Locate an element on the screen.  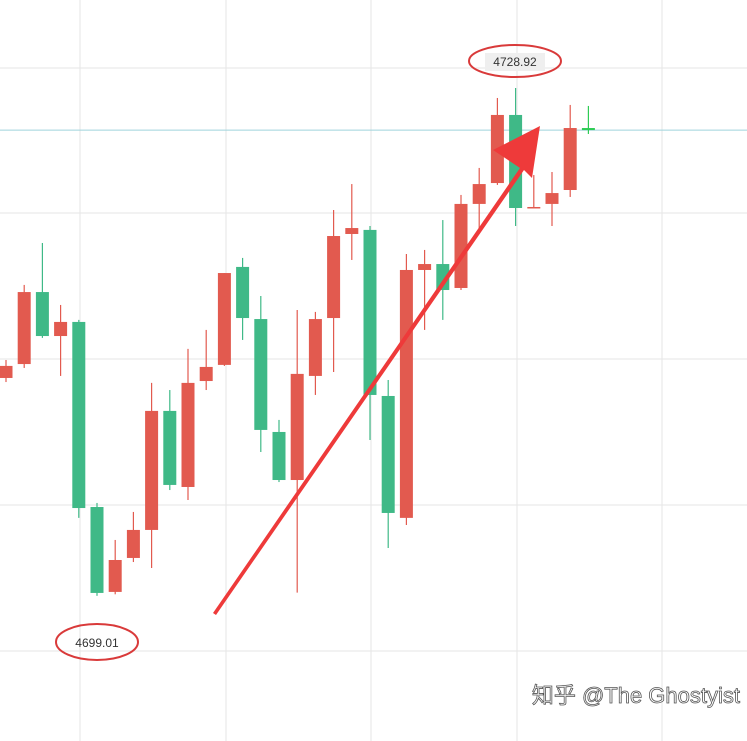
label-box is located at coordinates (515, 62).